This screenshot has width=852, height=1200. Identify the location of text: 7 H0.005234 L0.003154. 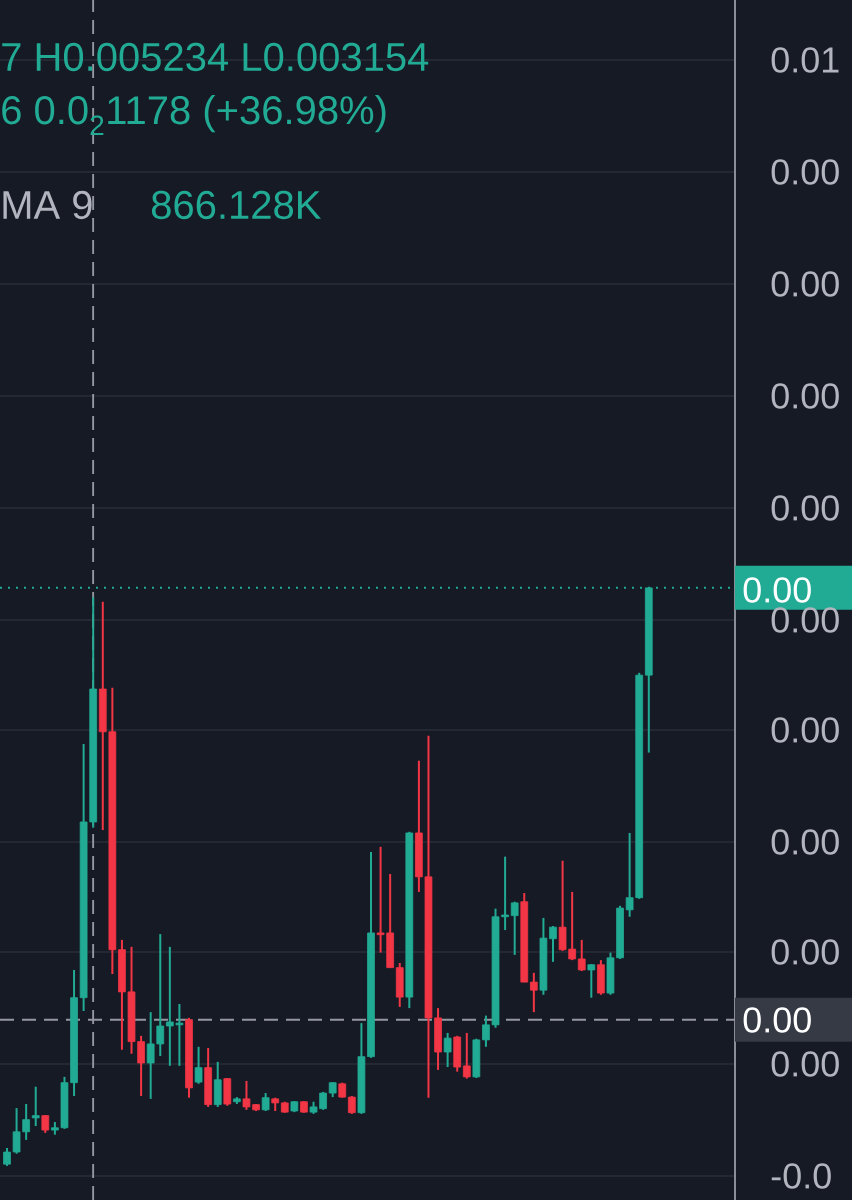
(215, 57).